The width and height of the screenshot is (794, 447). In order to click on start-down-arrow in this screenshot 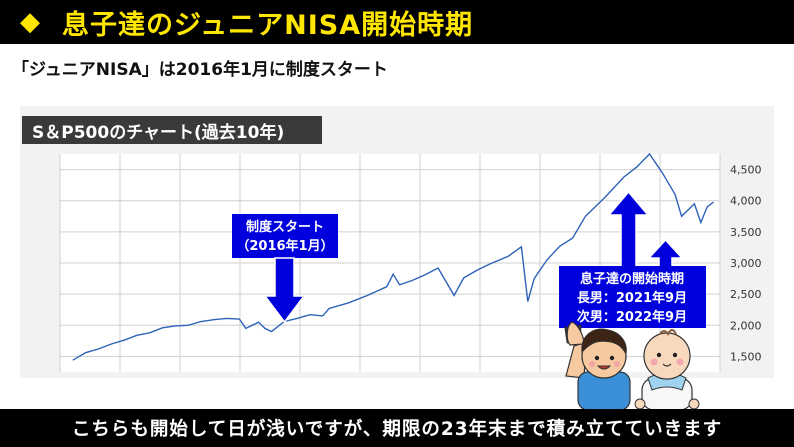, I will do `click(284, 290)`.